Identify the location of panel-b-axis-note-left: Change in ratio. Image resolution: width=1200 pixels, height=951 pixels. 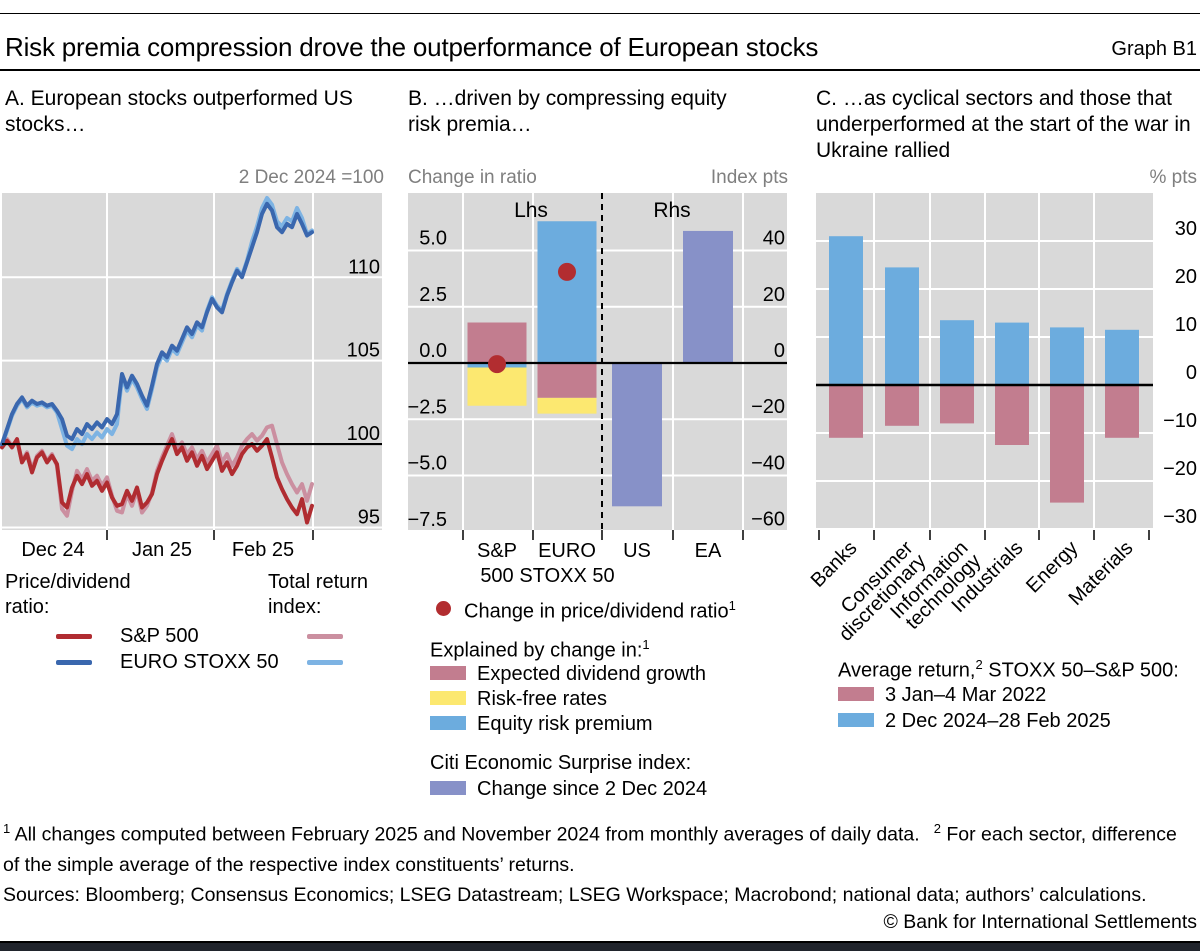
(472, 177).